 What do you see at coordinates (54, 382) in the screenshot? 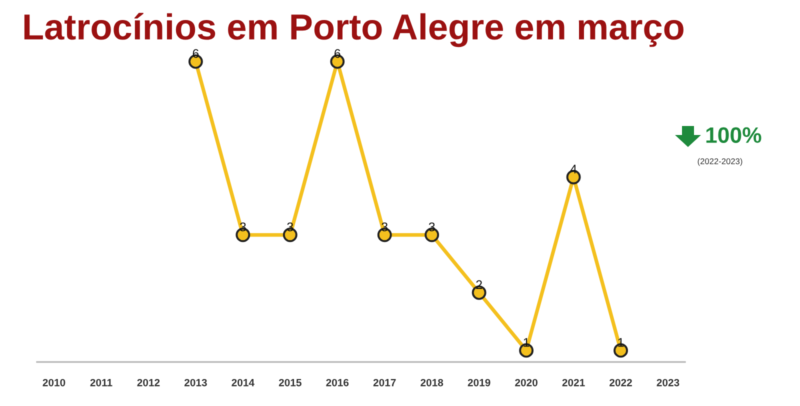
I see `x-tick-label: 2010` at bounding box center [54, 382].